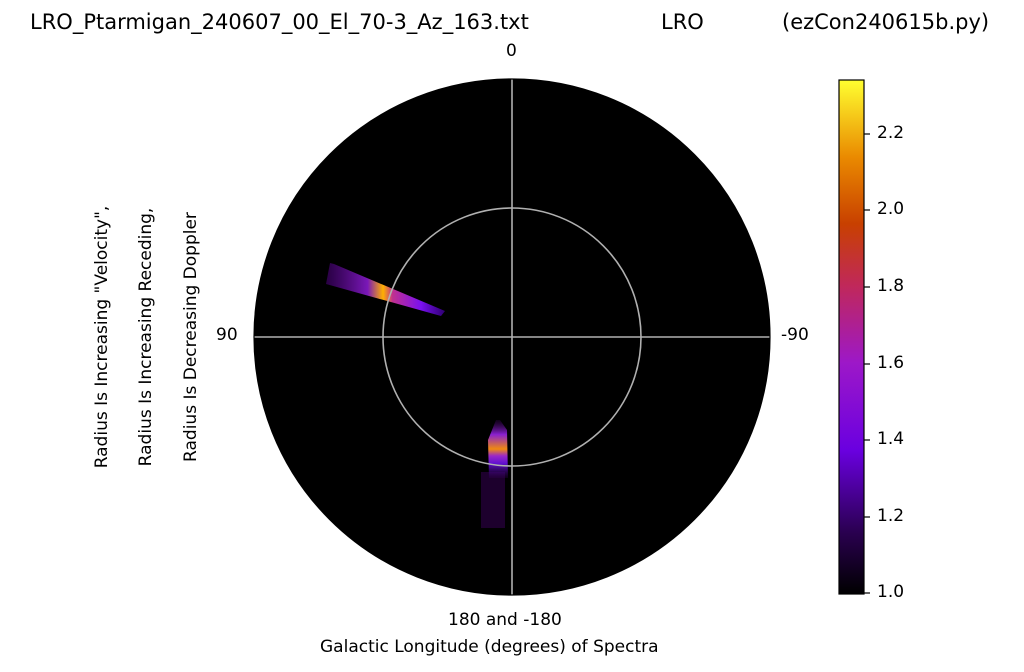 This screenshot has width=1024, height=672. Describe the element at coordinates (891, 516) in the screenshot. I see `colorbar-tick-1-2: 1.2` at that location.